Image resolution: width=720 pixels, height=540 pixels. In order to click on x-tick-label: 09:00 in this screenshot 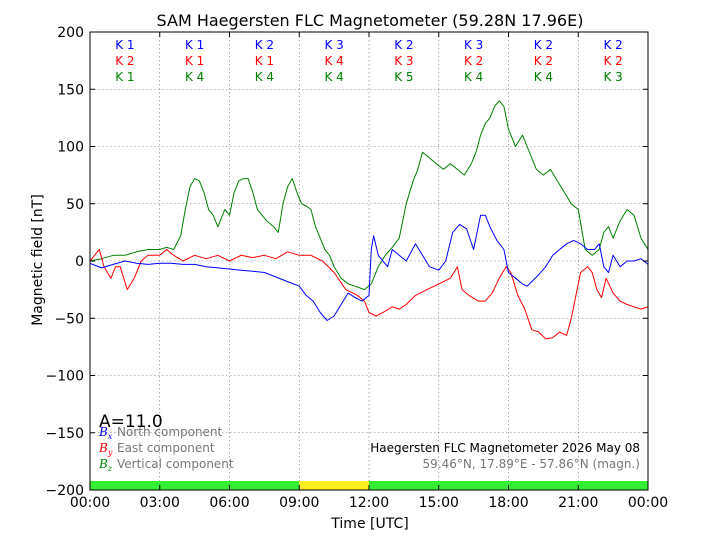, I will do `click(299, 503)`.